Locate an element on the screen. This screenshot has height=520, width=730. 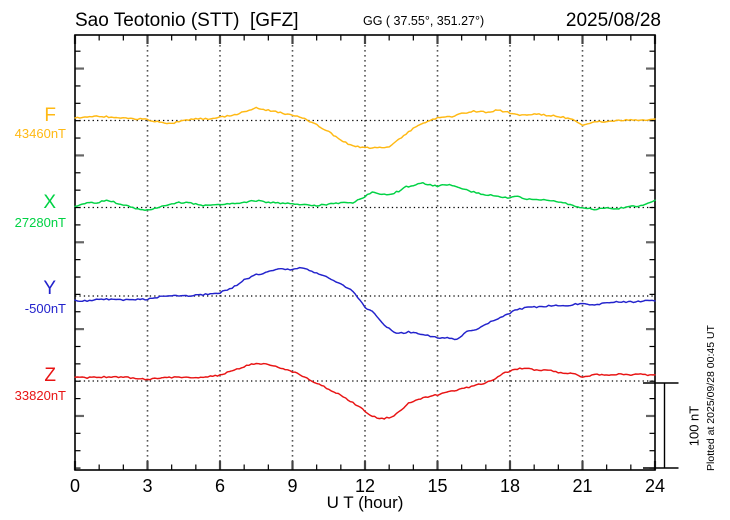
component-label-Z: Z is located at coordinates (50, 375).